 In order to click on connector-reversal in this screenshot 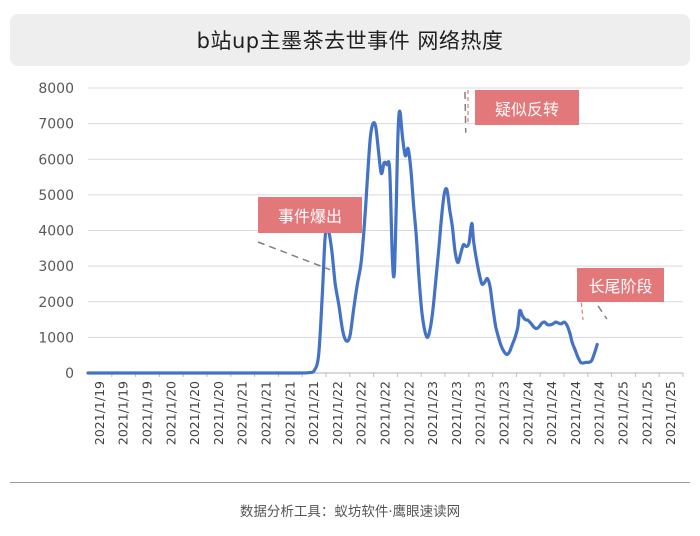, I will do `click(465, 112)`.